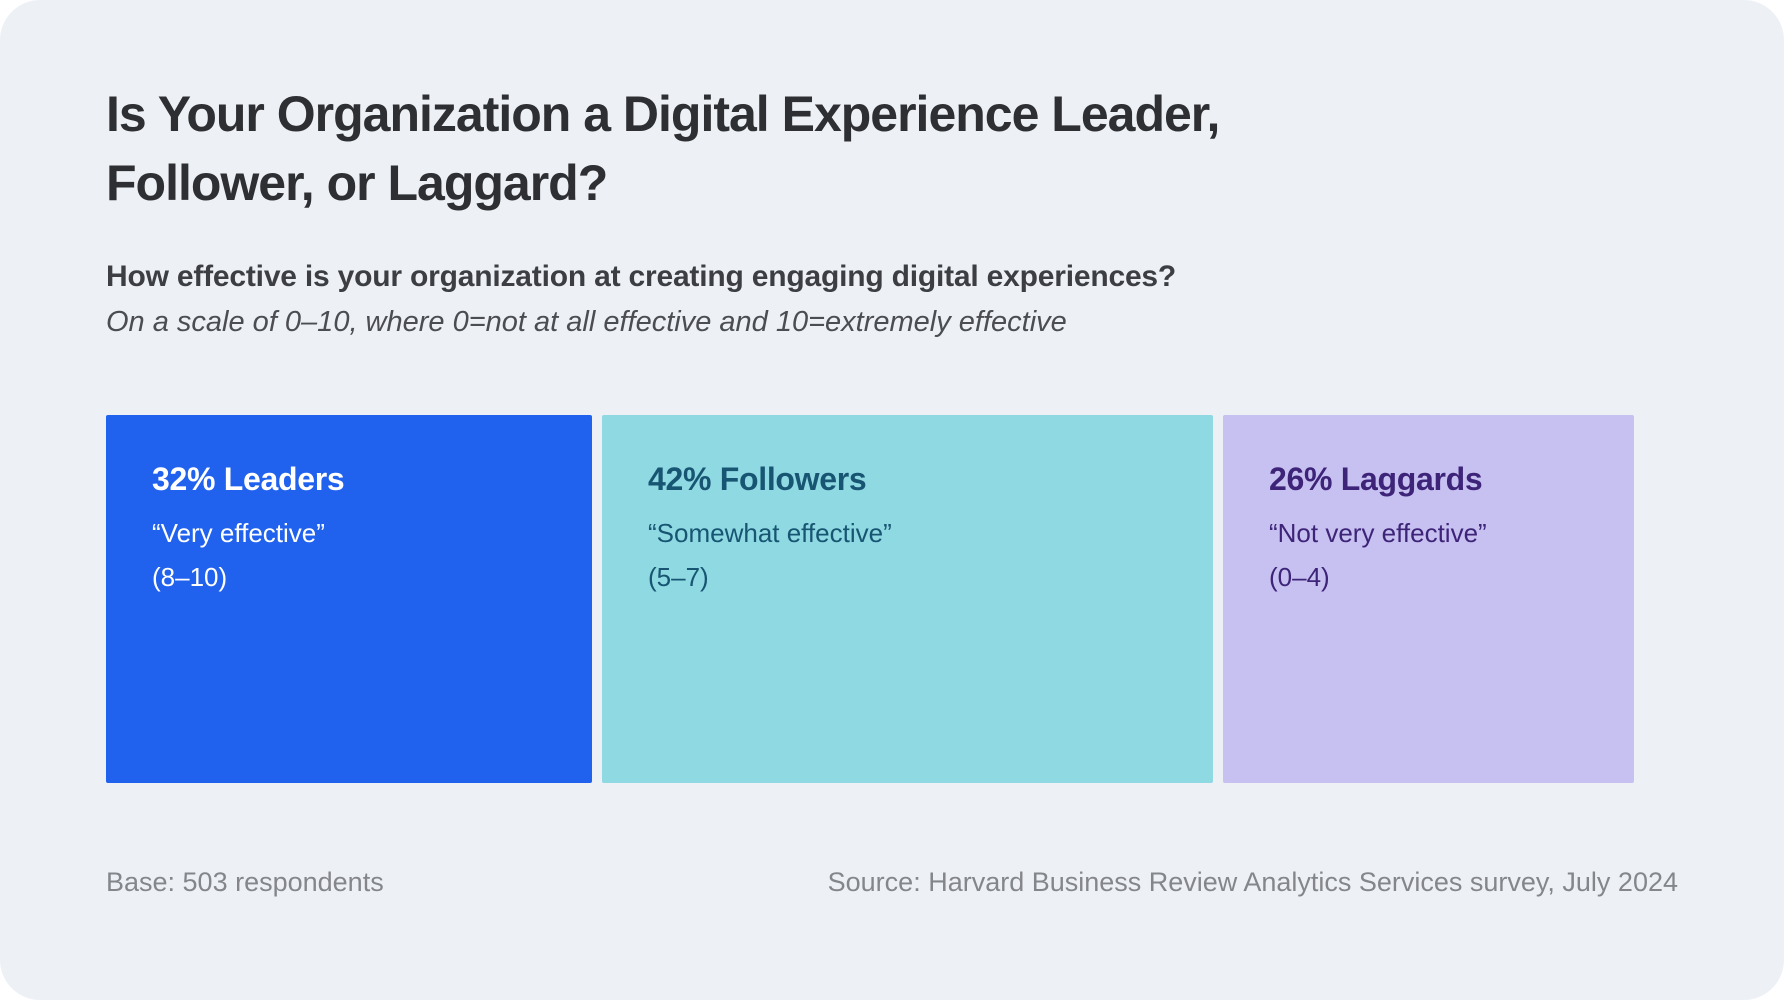 This screenshot has width=1784, height=1000. Describe the element at coordinates (770, 533) in the screenshot. I see `segment-followers-quote: “Somewhat effective”` at that location.